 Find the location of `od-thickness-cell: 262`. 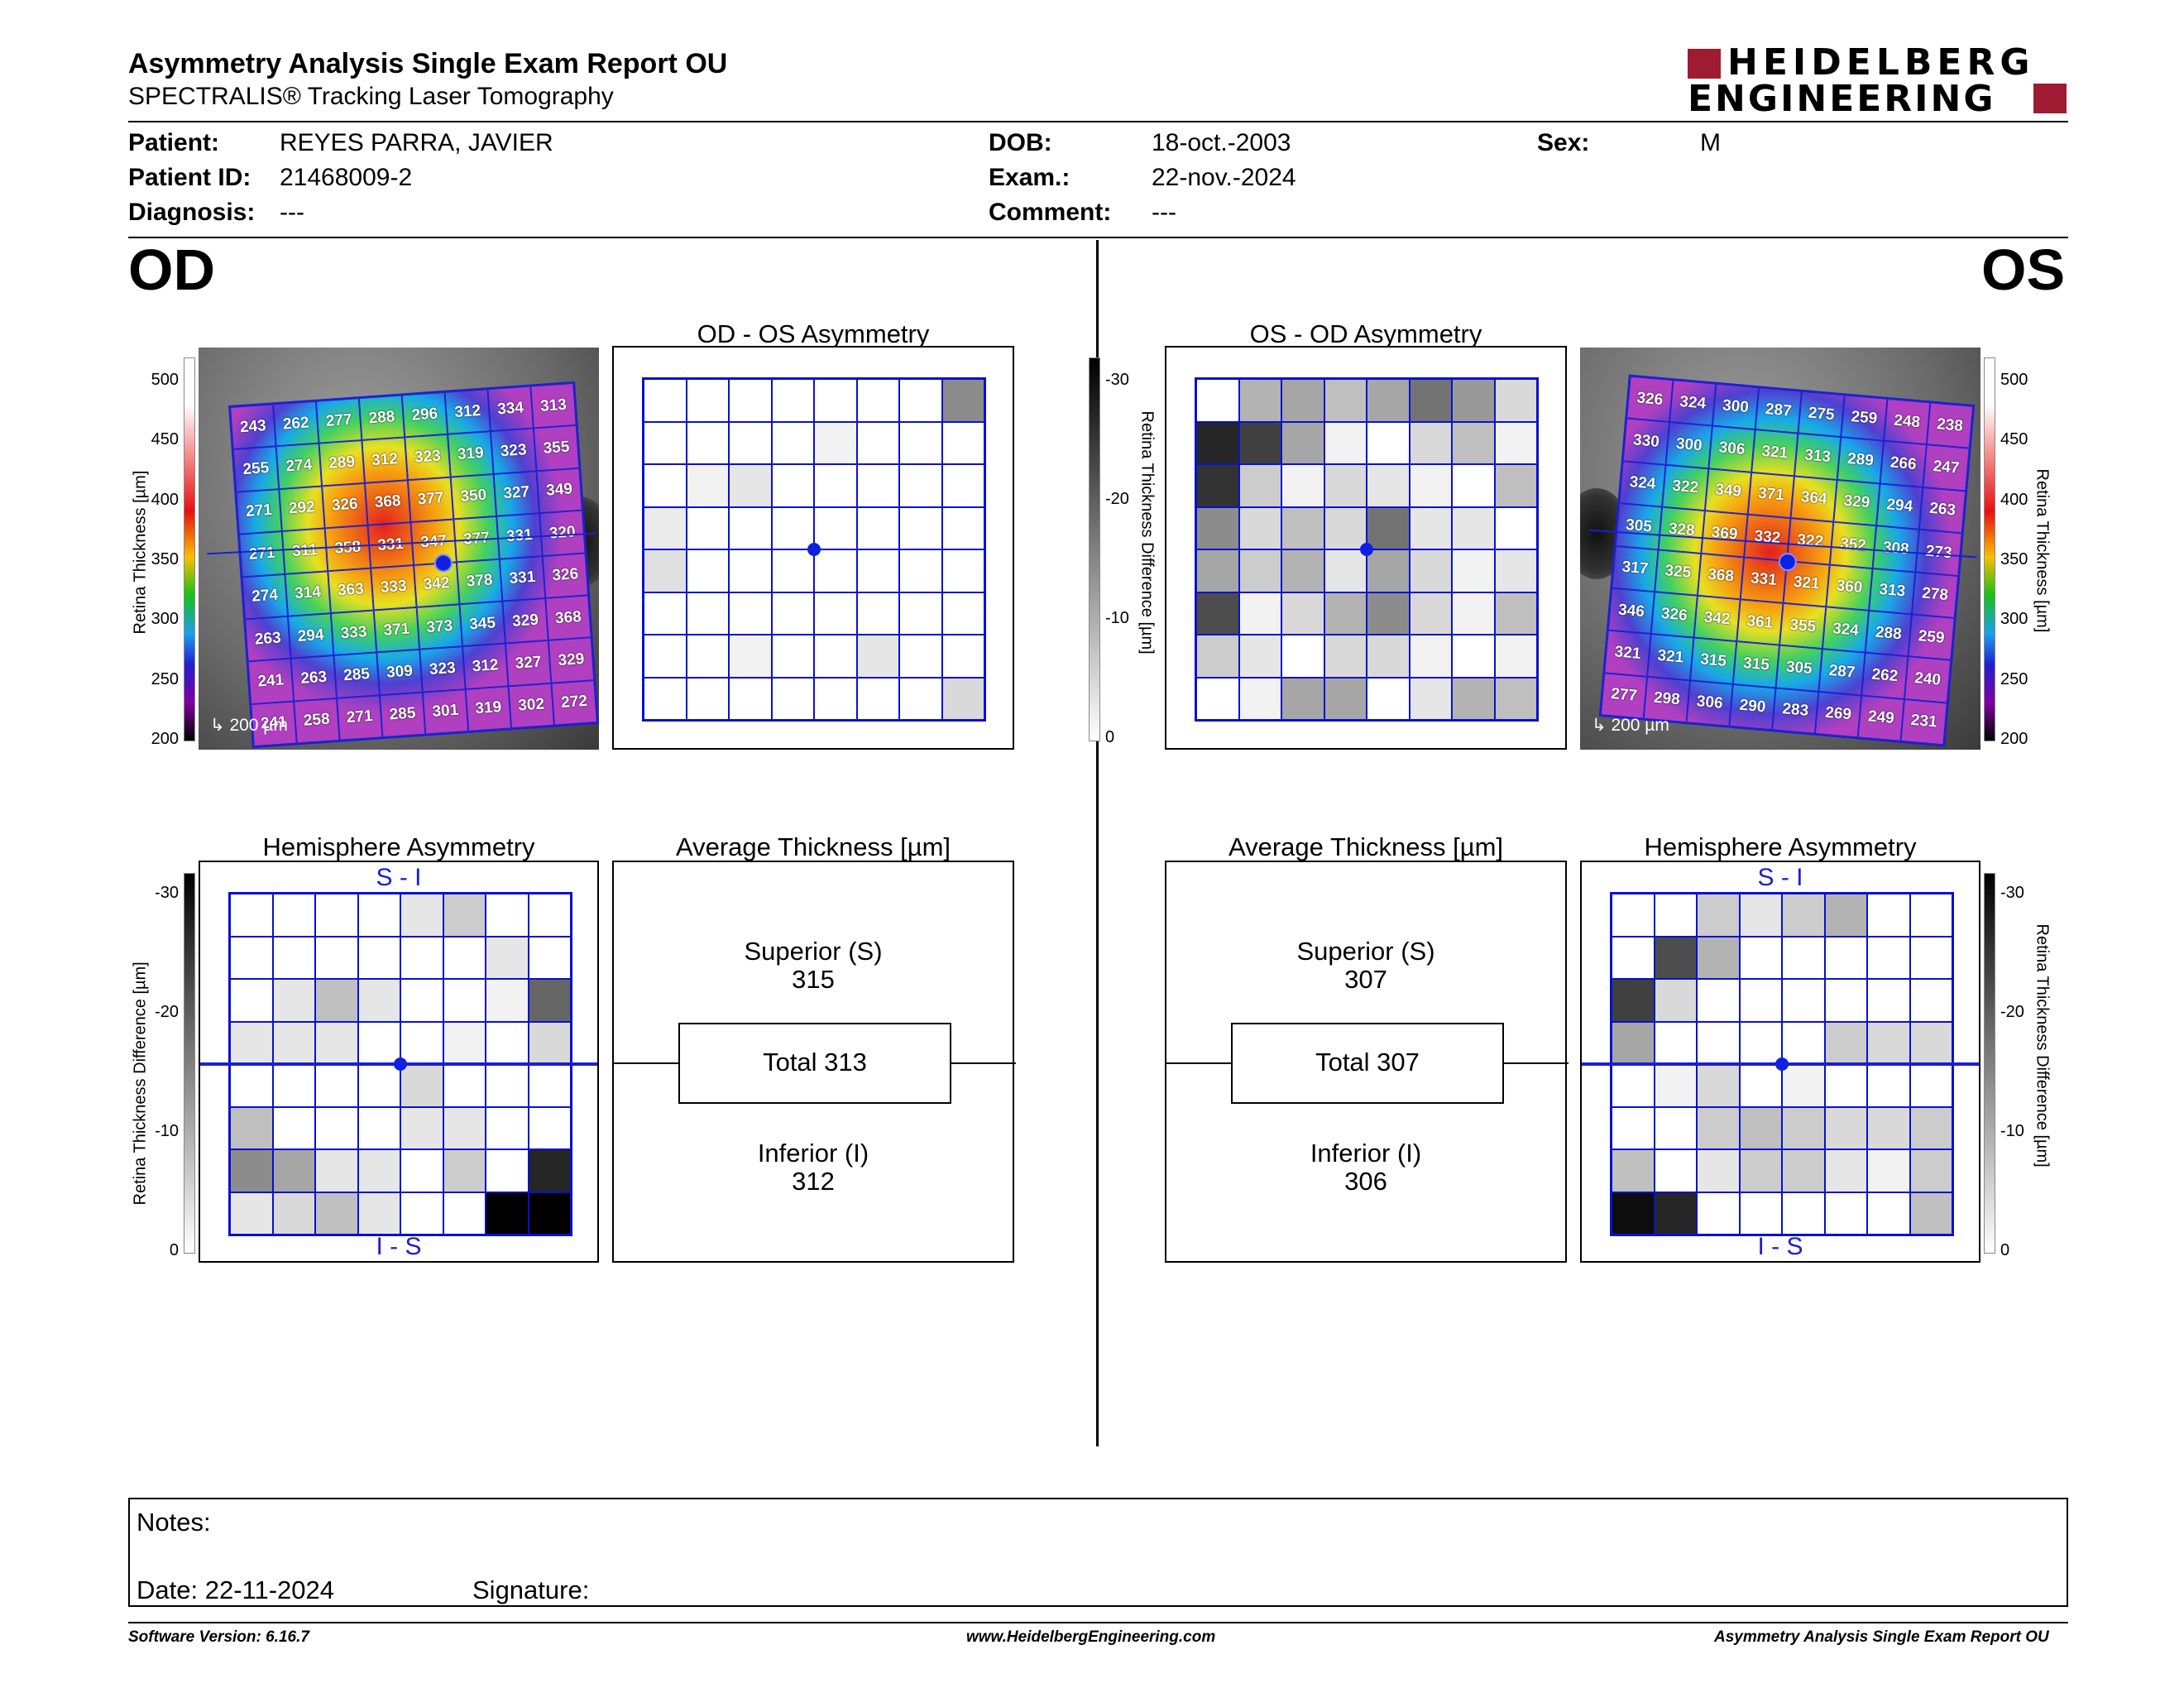

od-thickness-cell: 262 is located at coordinates (296, 423).